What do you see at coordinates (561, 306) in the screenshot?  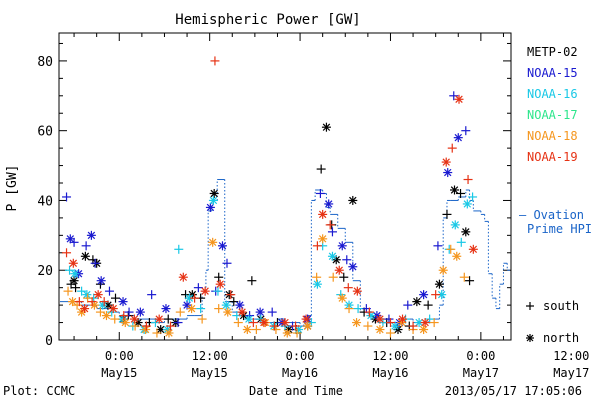 I see `south-marker-label: south` at bounding box center [561, 306].